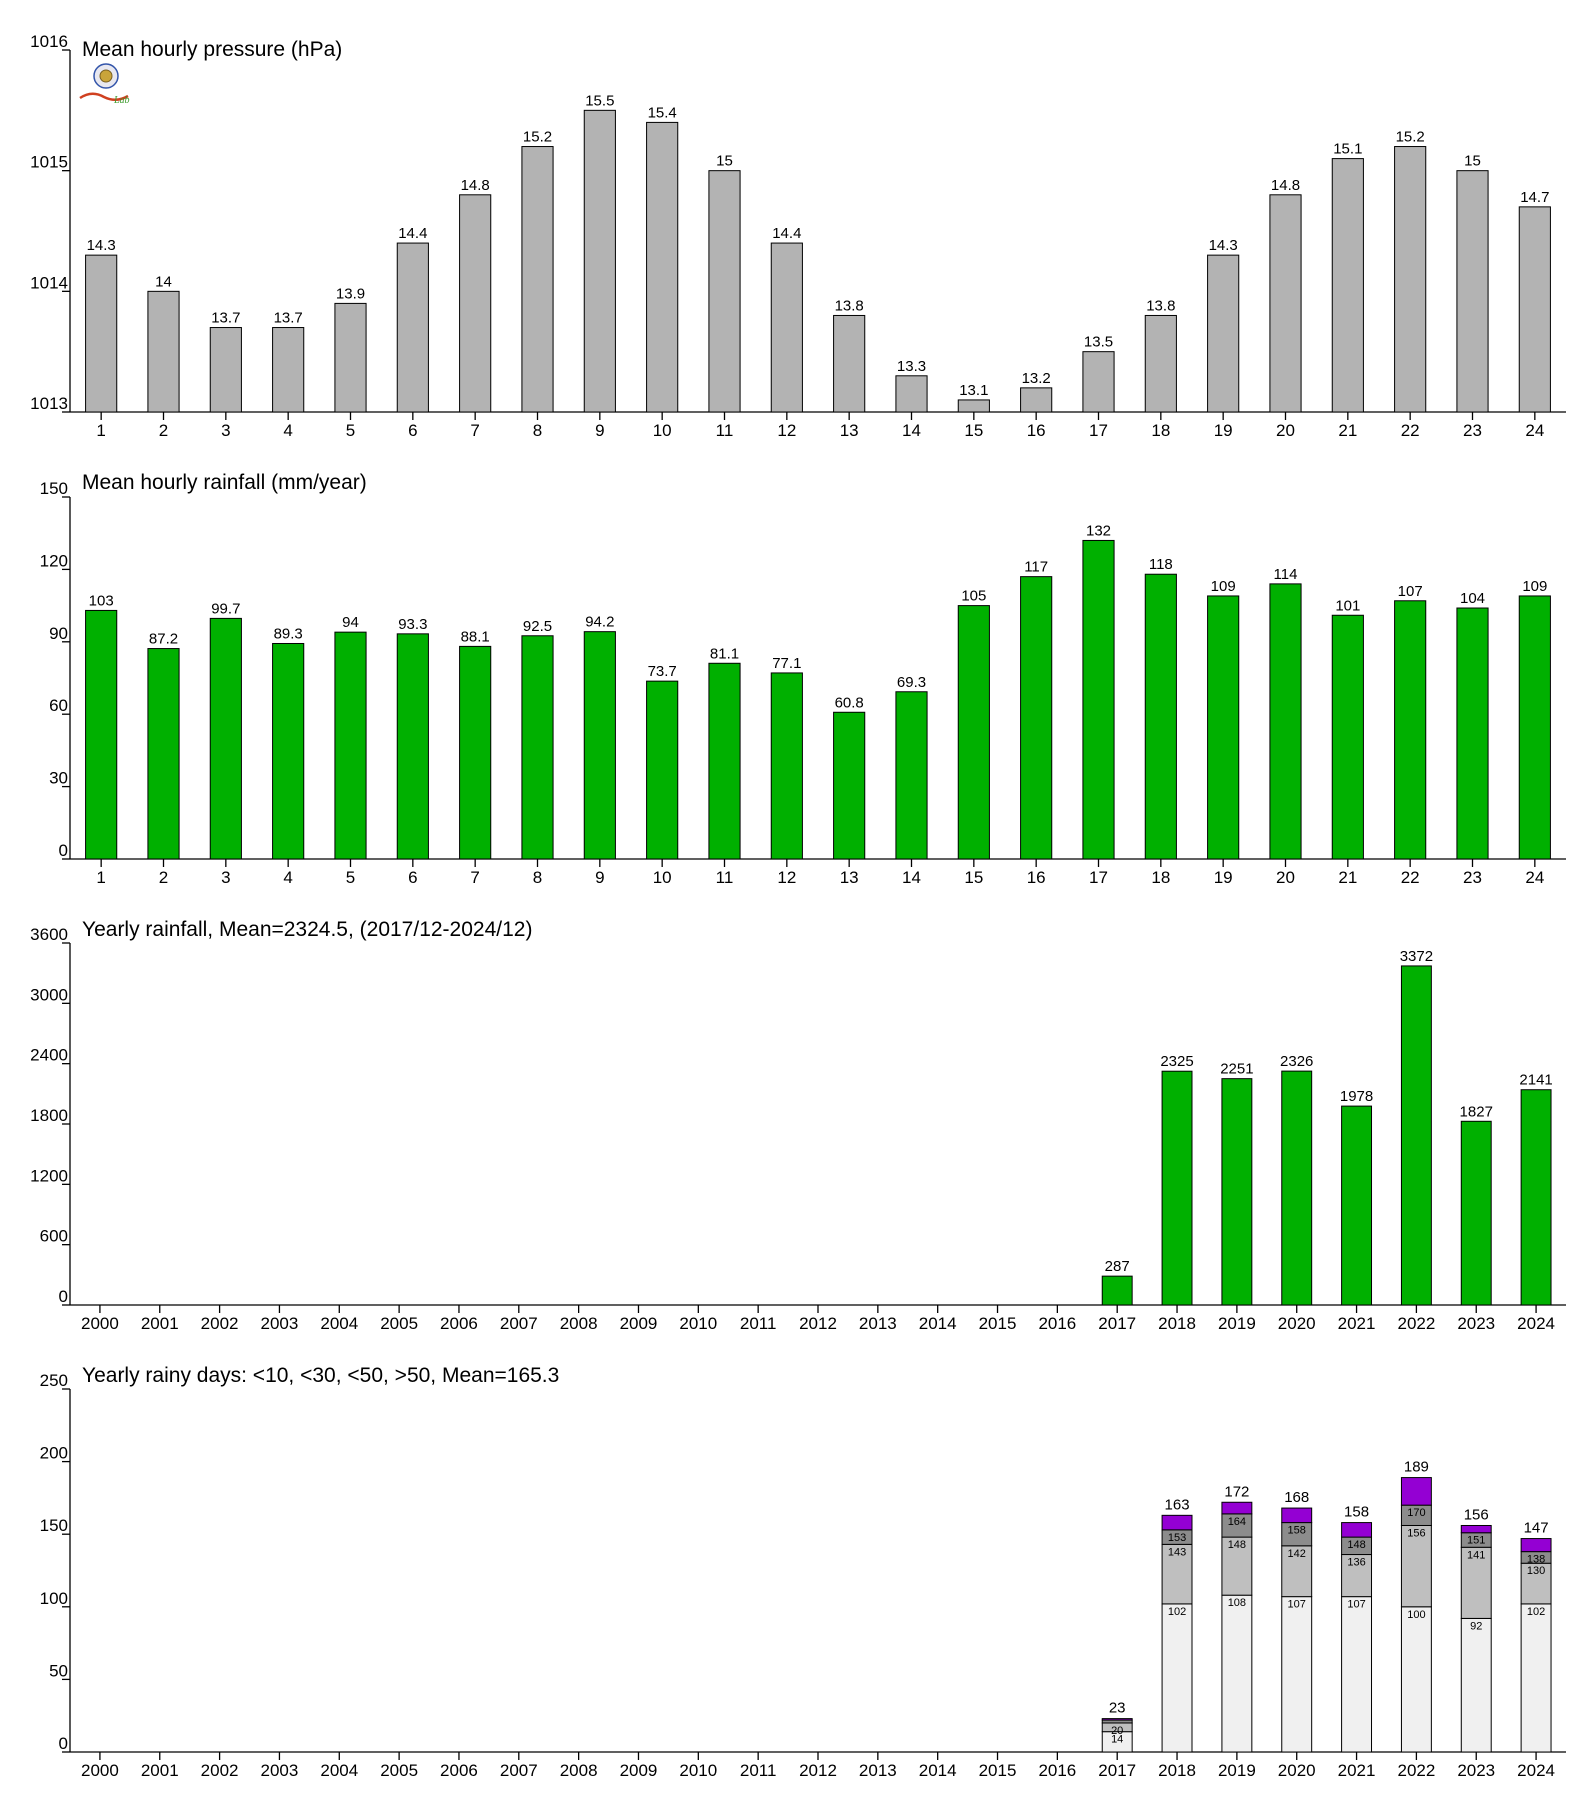  I want to click on bar-value-label: 114, so click(1286, 574).